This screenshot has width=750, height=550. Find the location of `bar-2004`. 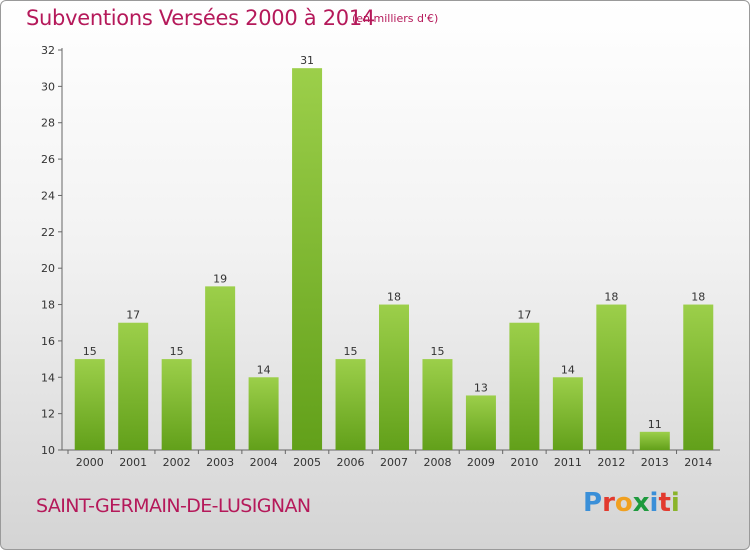

bar-2004 is located at coordinates (263, 413).